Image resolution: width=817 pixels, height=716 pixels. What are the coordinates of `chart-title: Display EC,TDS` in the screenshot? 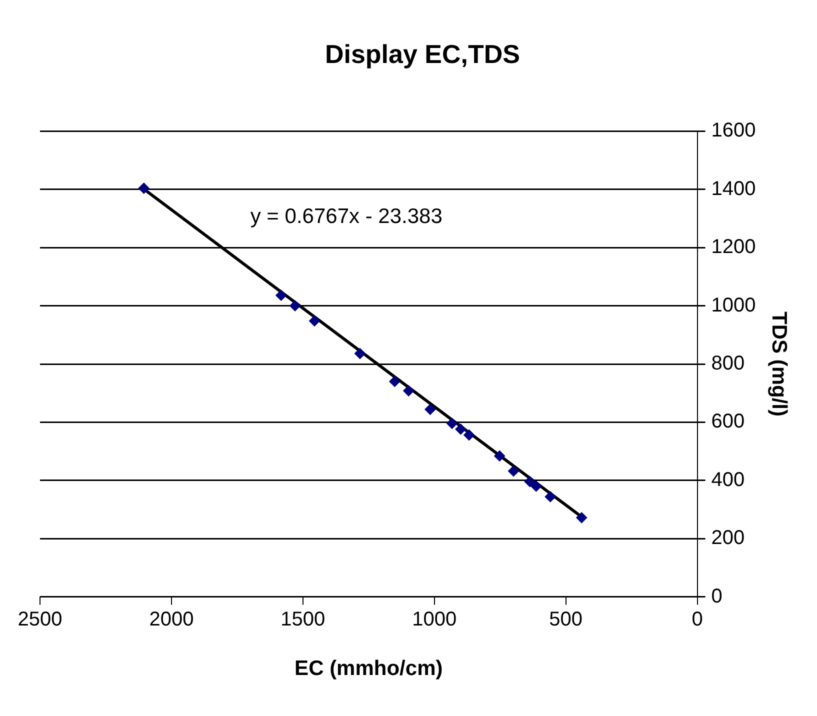 It's located at (422, 53).